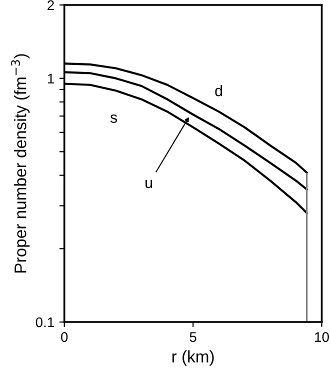  Describe the element at coordinates (193, 337) in the screenshot. I see `x-tick-label: 5` at that location.